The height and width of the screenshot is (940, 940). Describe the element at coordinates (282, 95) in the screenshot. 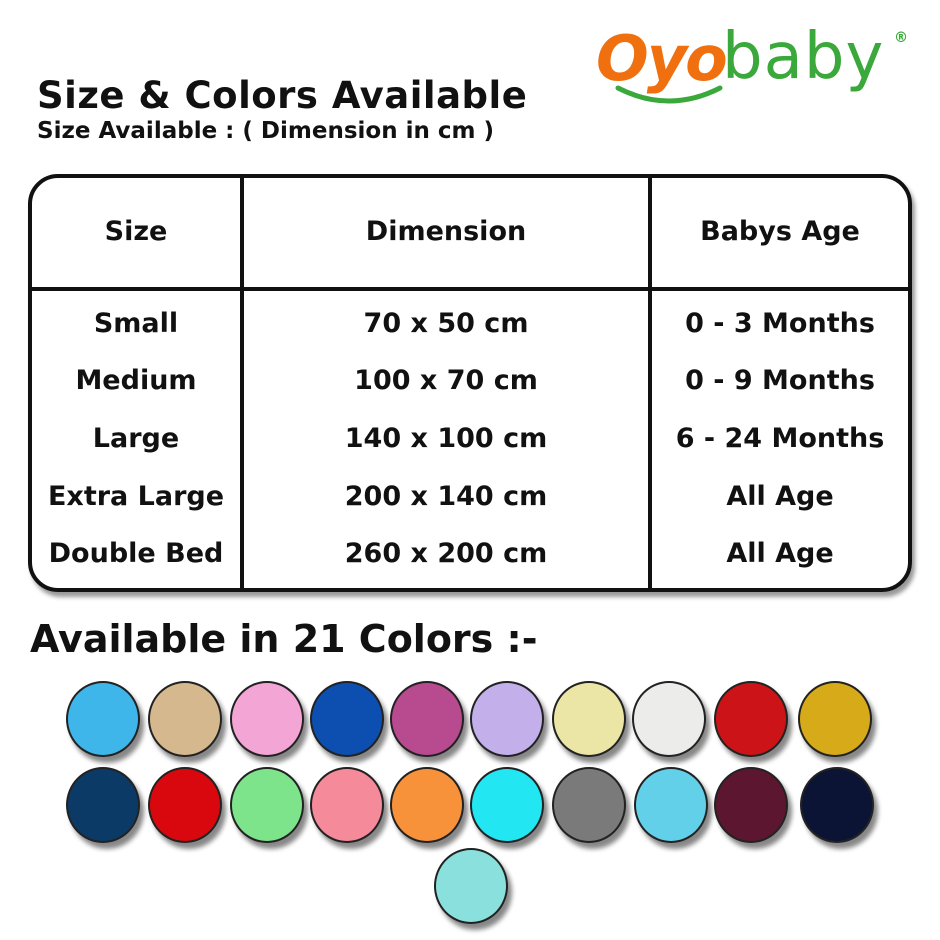

I see `page-title: Size & Colors Available` at that location.